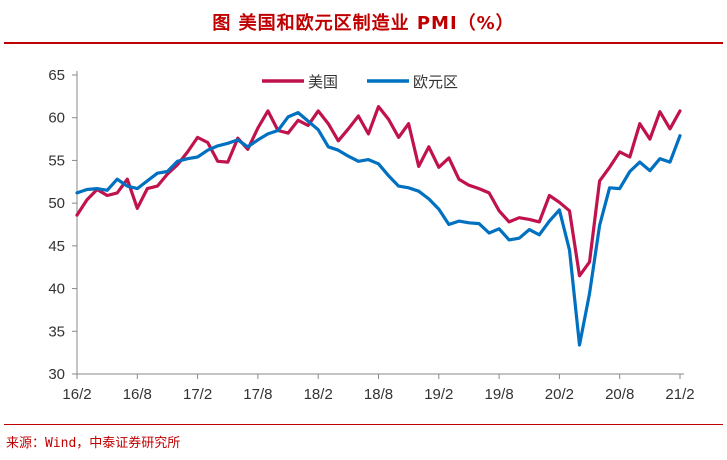  I want to click on x-tick-label: 18/2, so click(318, 394).